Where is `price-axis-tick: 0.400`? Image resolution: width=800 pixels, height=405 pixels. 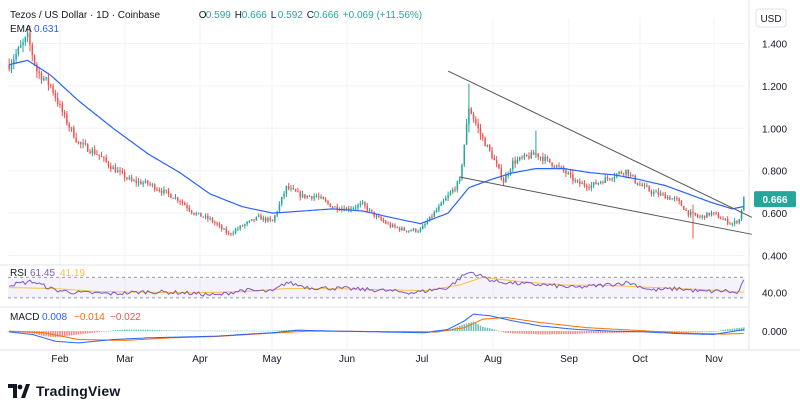
price-axis-tick: 0.400 is located at coordinates (774, 257).